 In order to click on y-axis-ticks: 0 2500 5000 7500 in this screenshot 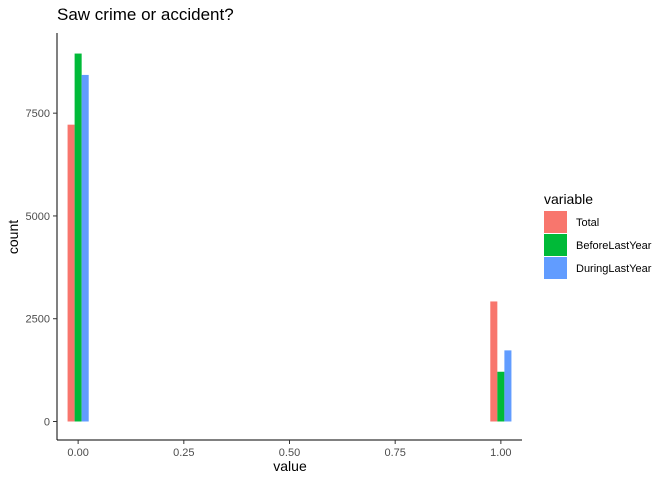, I will do `click(41, 268)`.